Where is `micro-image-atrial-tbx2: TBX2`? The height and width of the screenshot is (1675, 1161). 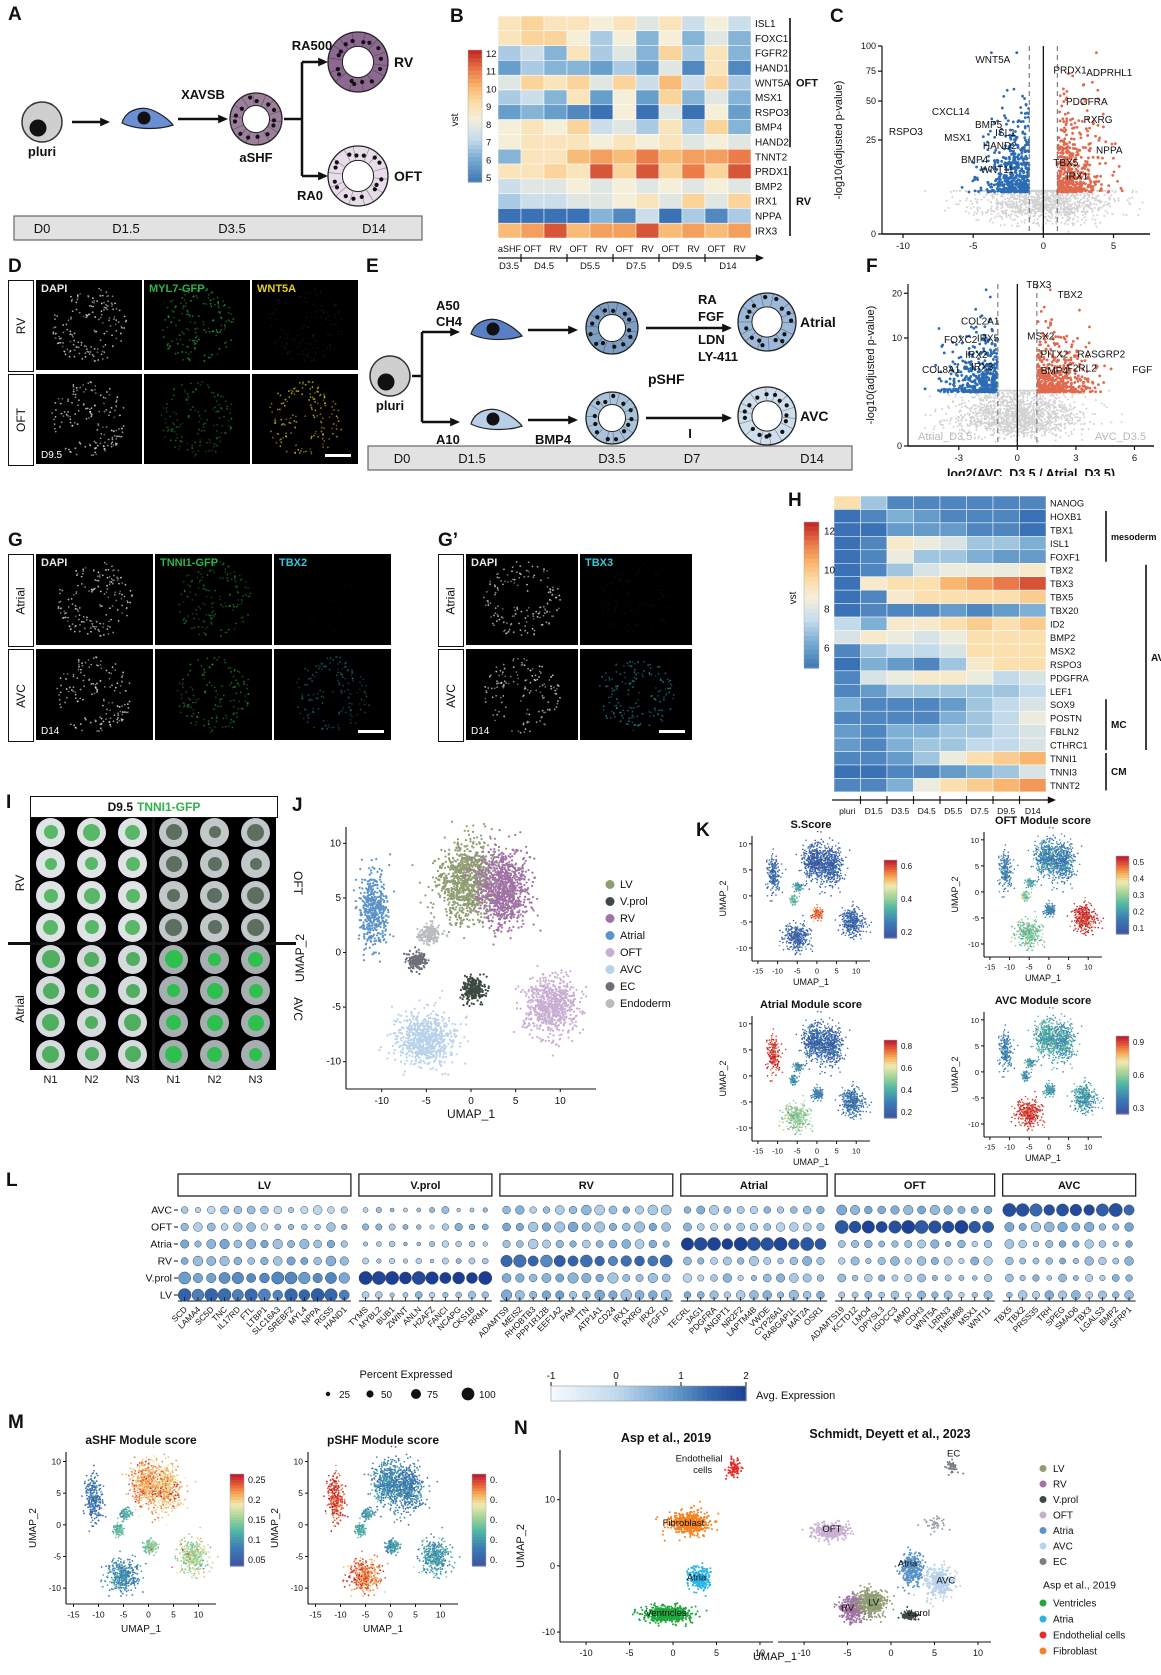
micro-image-atrial-tbx2: TBX2 is located at coordinates (332, 599).